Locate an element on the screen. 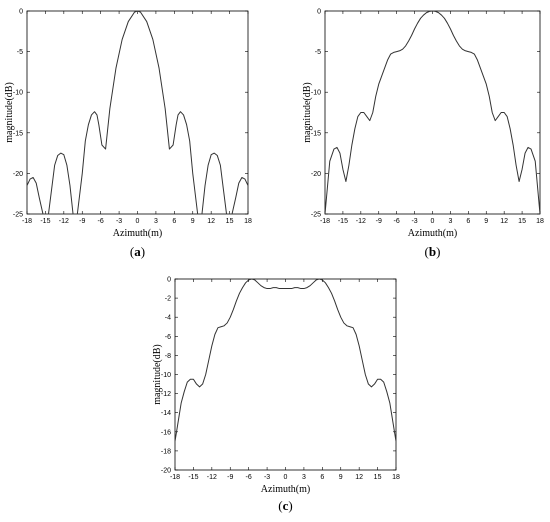 Image resolution: width=550 pixels, height=522 pixels. series-line is located at coordinates (285, 360).